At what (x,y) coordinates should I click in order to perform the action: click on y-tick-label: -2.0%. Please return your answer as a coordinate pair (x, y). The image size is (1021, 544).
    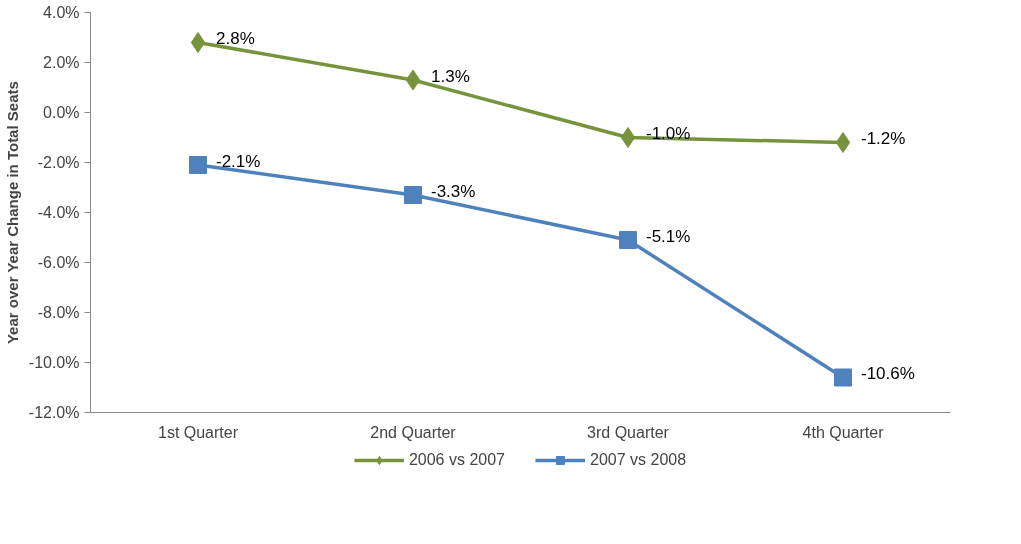
    Looking at the image, I should click on (58, 162).